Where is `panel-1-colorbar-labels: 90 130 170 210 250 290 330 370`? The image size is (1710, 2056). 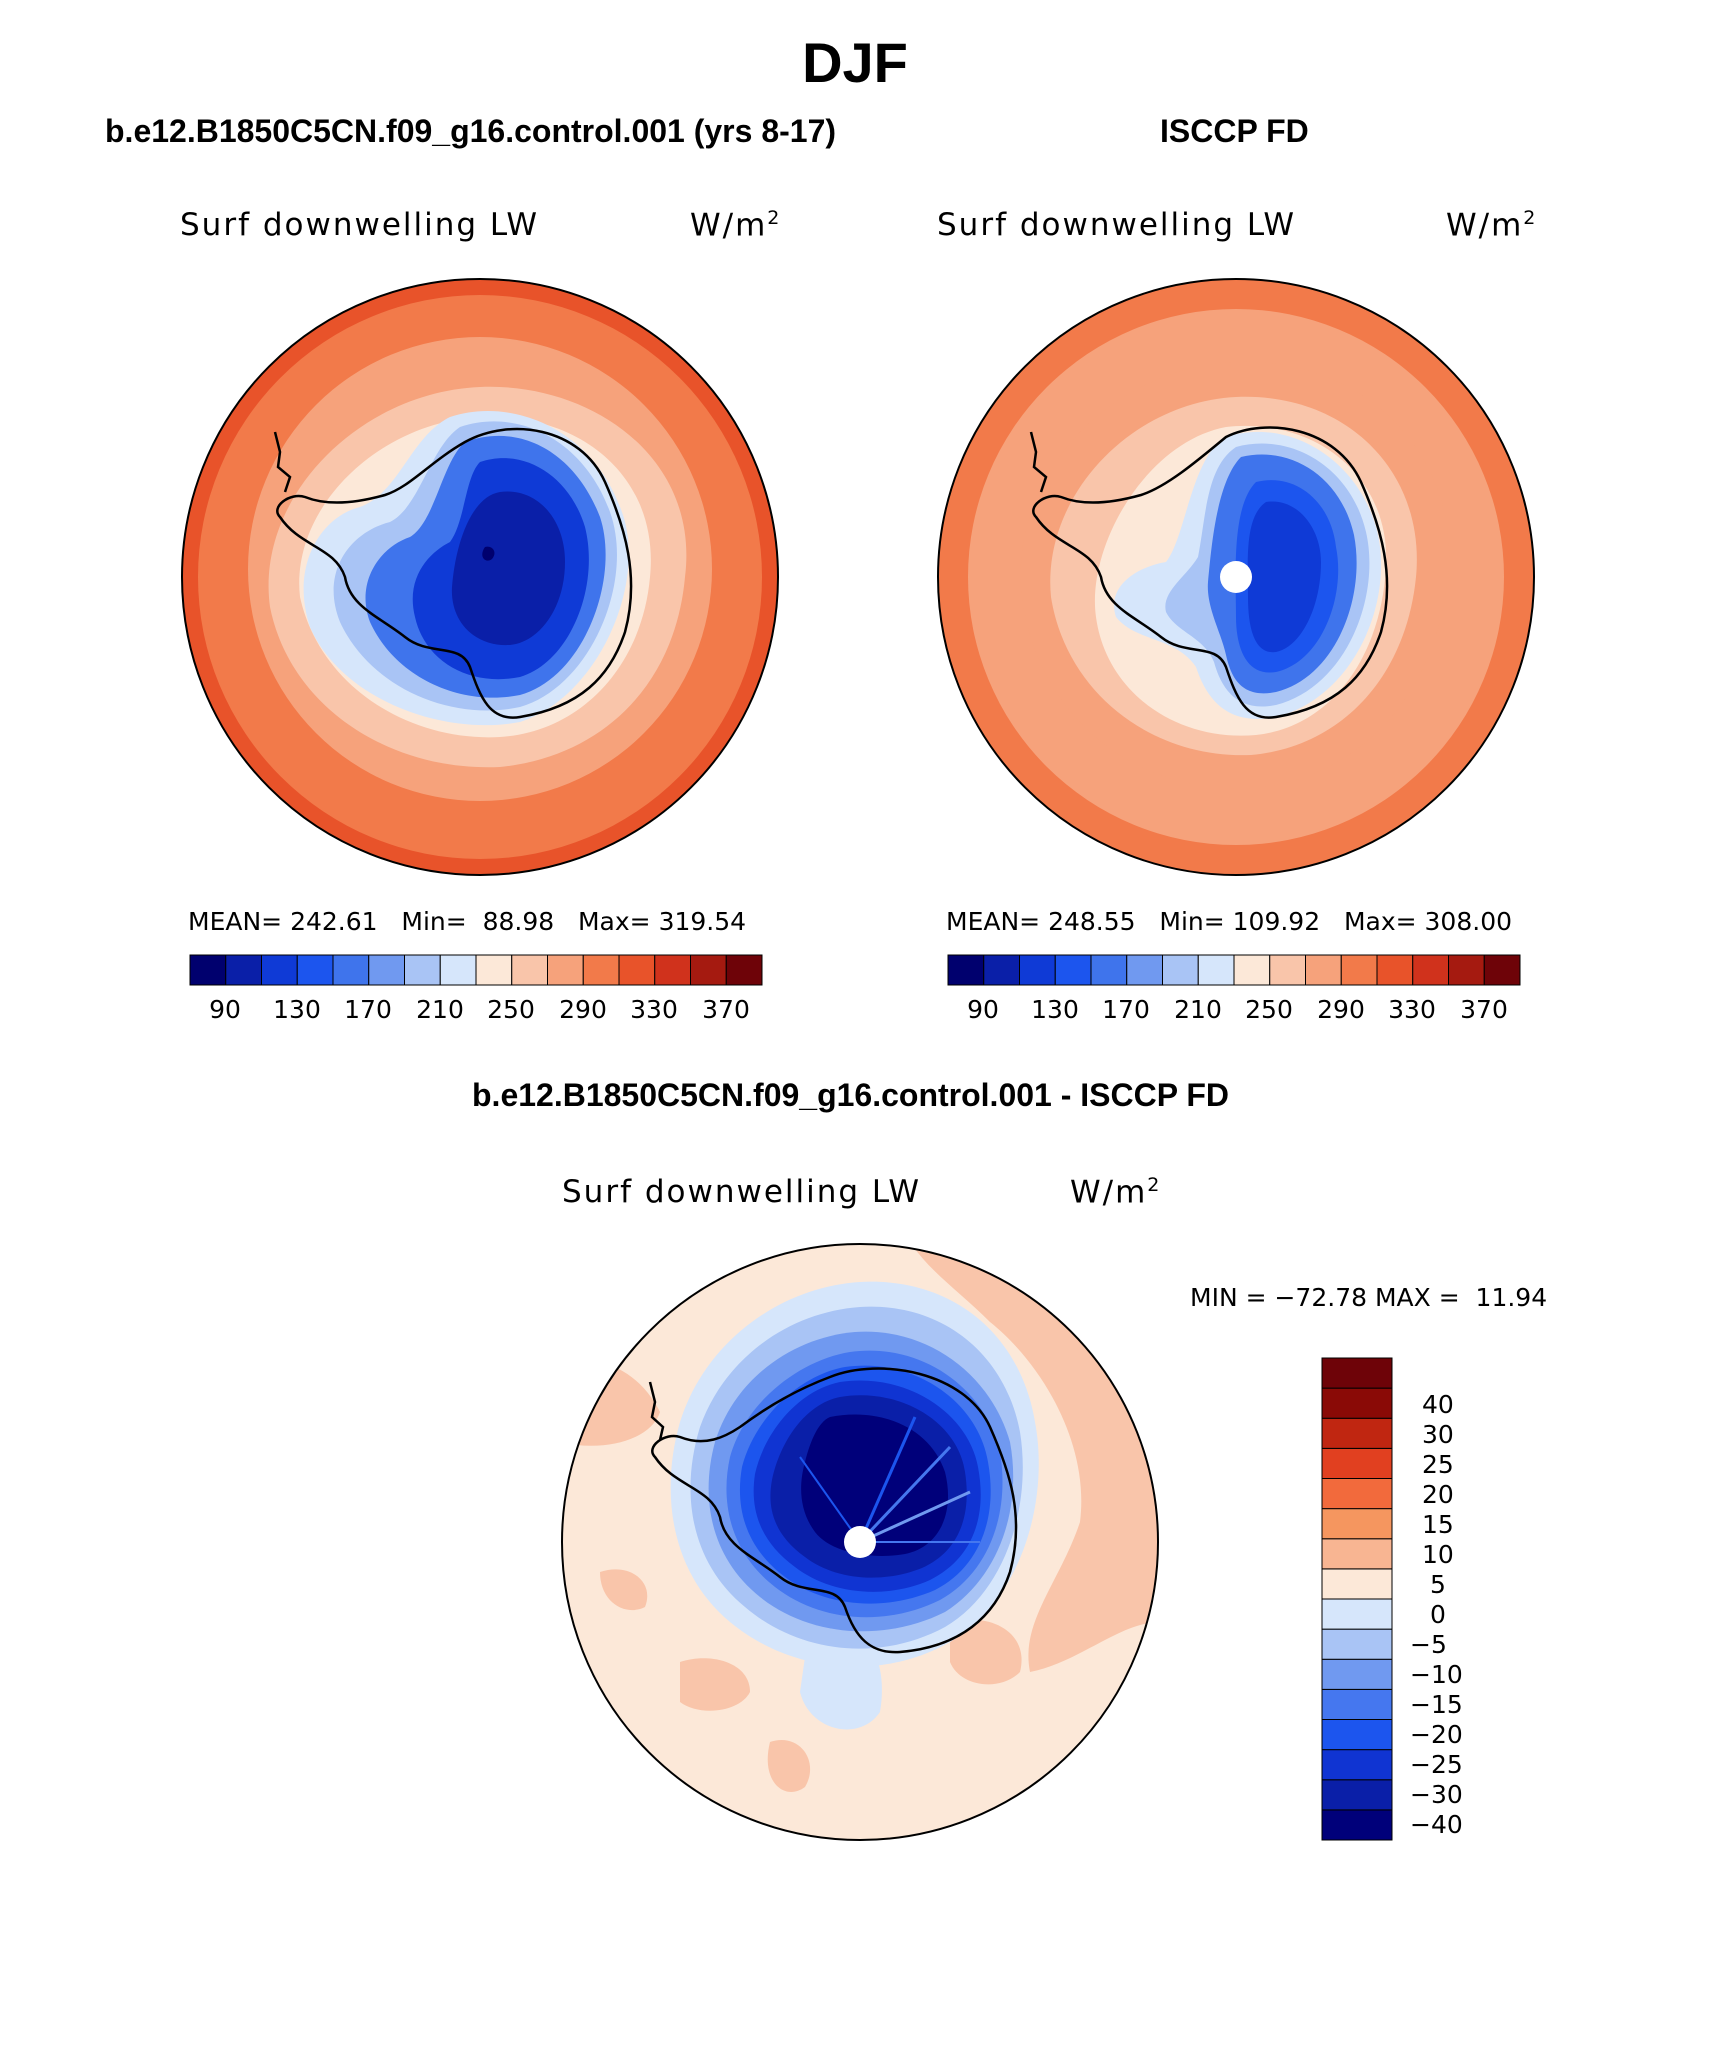 panel-1-colorbar-labels: 90 130 170 210 250 290 330 370 is located at coordinates (476, 1010).